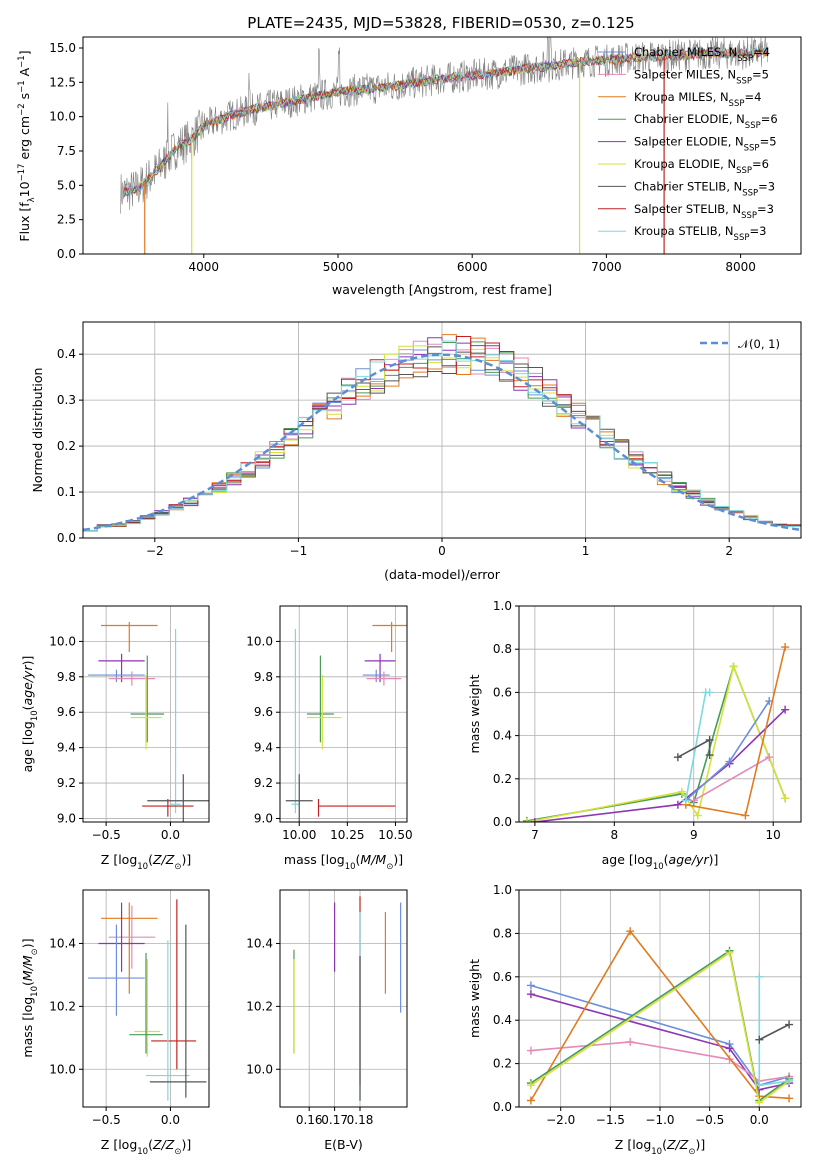  I want to click on y-axis-label: Flux [fλ10−17 erg cm−2 s−1 A−1], so click(27, 145).